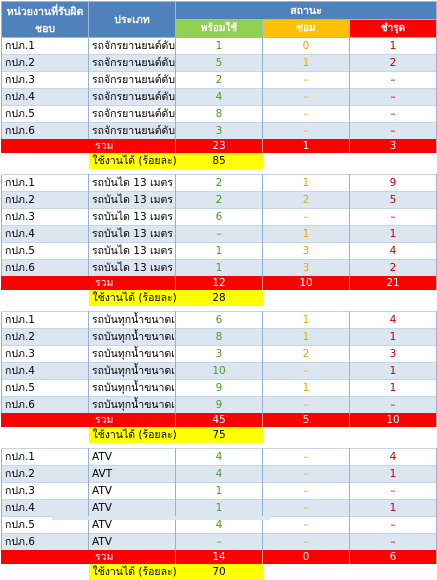 The image size is (437, 580). Describe the element at coordinates (219, 298) in the screenshot. I see `percent-value: 28` at that location.